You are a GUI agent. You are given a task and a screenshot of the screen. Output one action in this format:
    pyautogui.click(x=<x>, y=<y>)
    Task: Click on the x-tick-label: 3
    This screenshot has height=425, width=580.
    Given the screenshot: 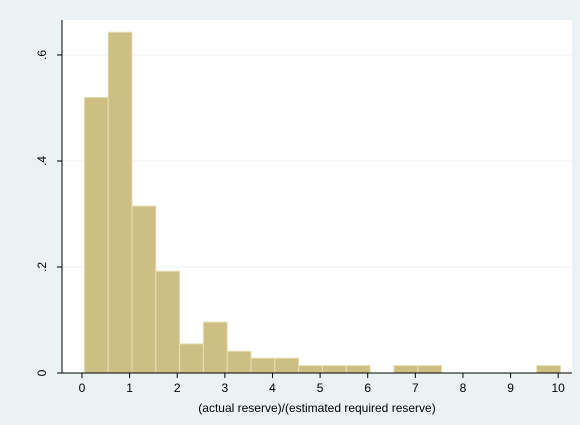 What is the action you would take?
    pyautogui.click(x=225, y=388)
    